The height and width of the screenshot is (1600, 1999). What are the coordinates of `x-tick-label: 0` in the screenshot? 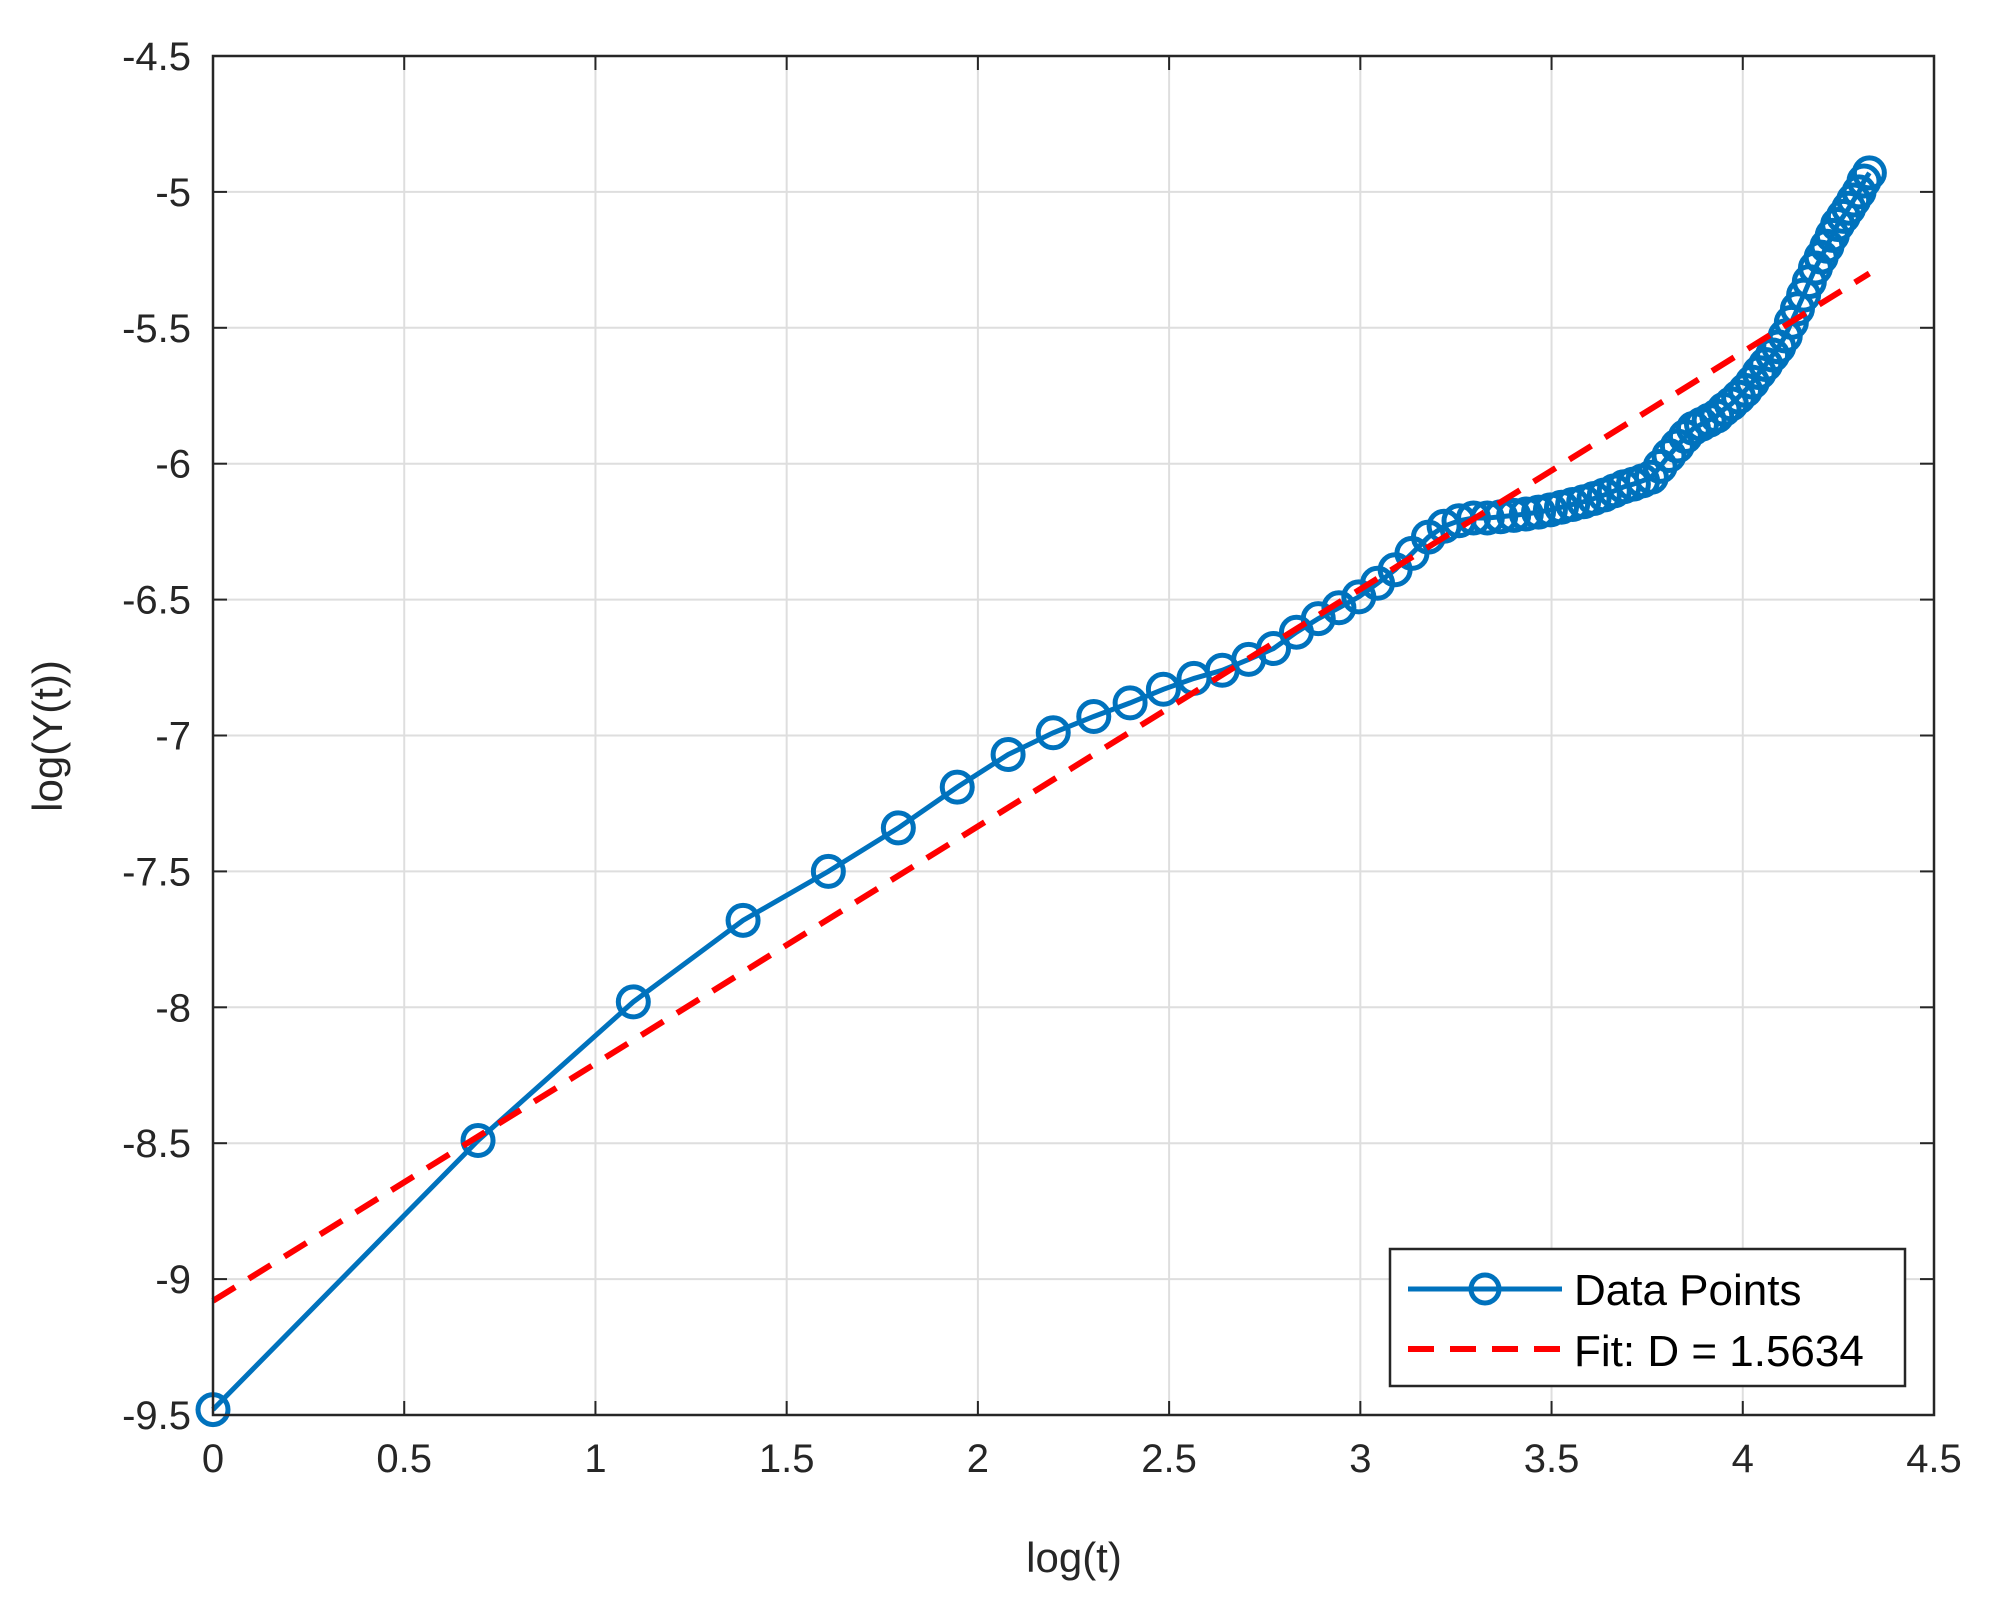 It's located at (213, 1459).